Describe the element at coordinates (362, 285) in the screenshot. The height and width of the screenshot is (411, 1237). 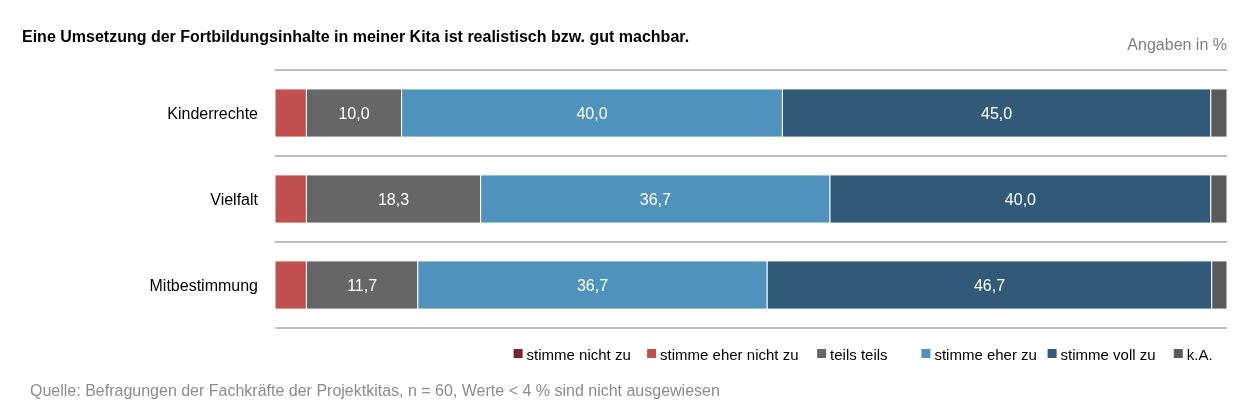
I see `data-label: 11,7` at that location.